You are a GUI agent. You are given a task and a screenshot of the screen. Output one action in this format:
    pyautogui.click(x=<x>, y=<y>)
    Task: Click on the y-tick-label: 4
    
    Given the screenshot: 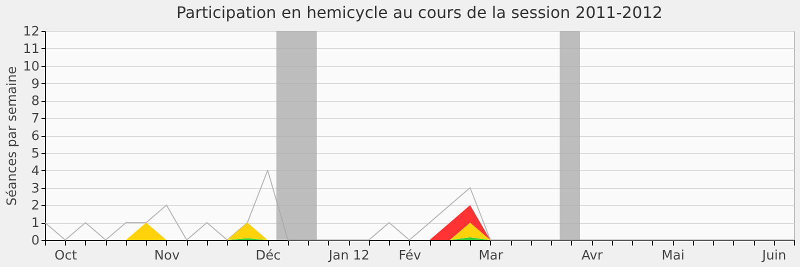 What is the action you would take?
    pyautogui.click(x=35, y=171)
    